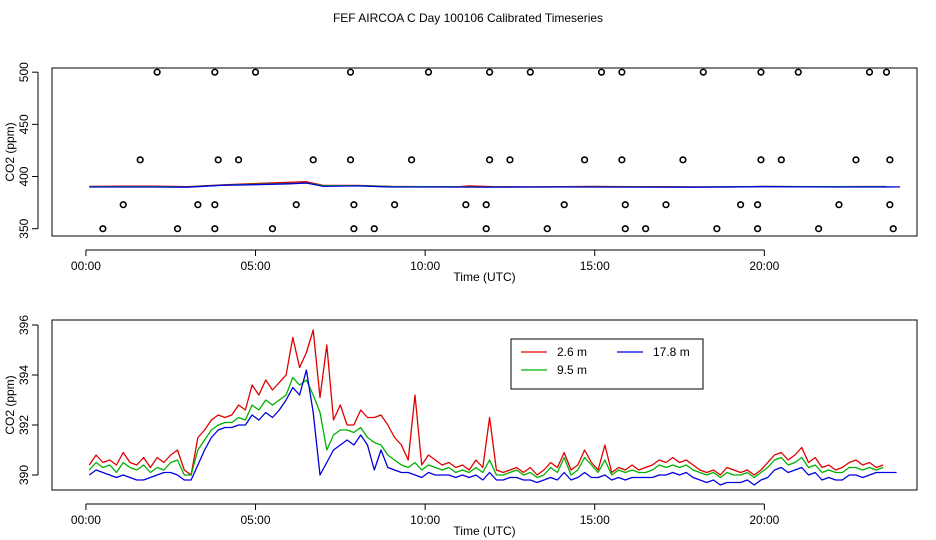 The height and width of the screenshot is (540, 936). What do you see at coordinates (24, 176) in the screenshot?
I see `y-tick-label: 400` at bounding box center [24, 176].